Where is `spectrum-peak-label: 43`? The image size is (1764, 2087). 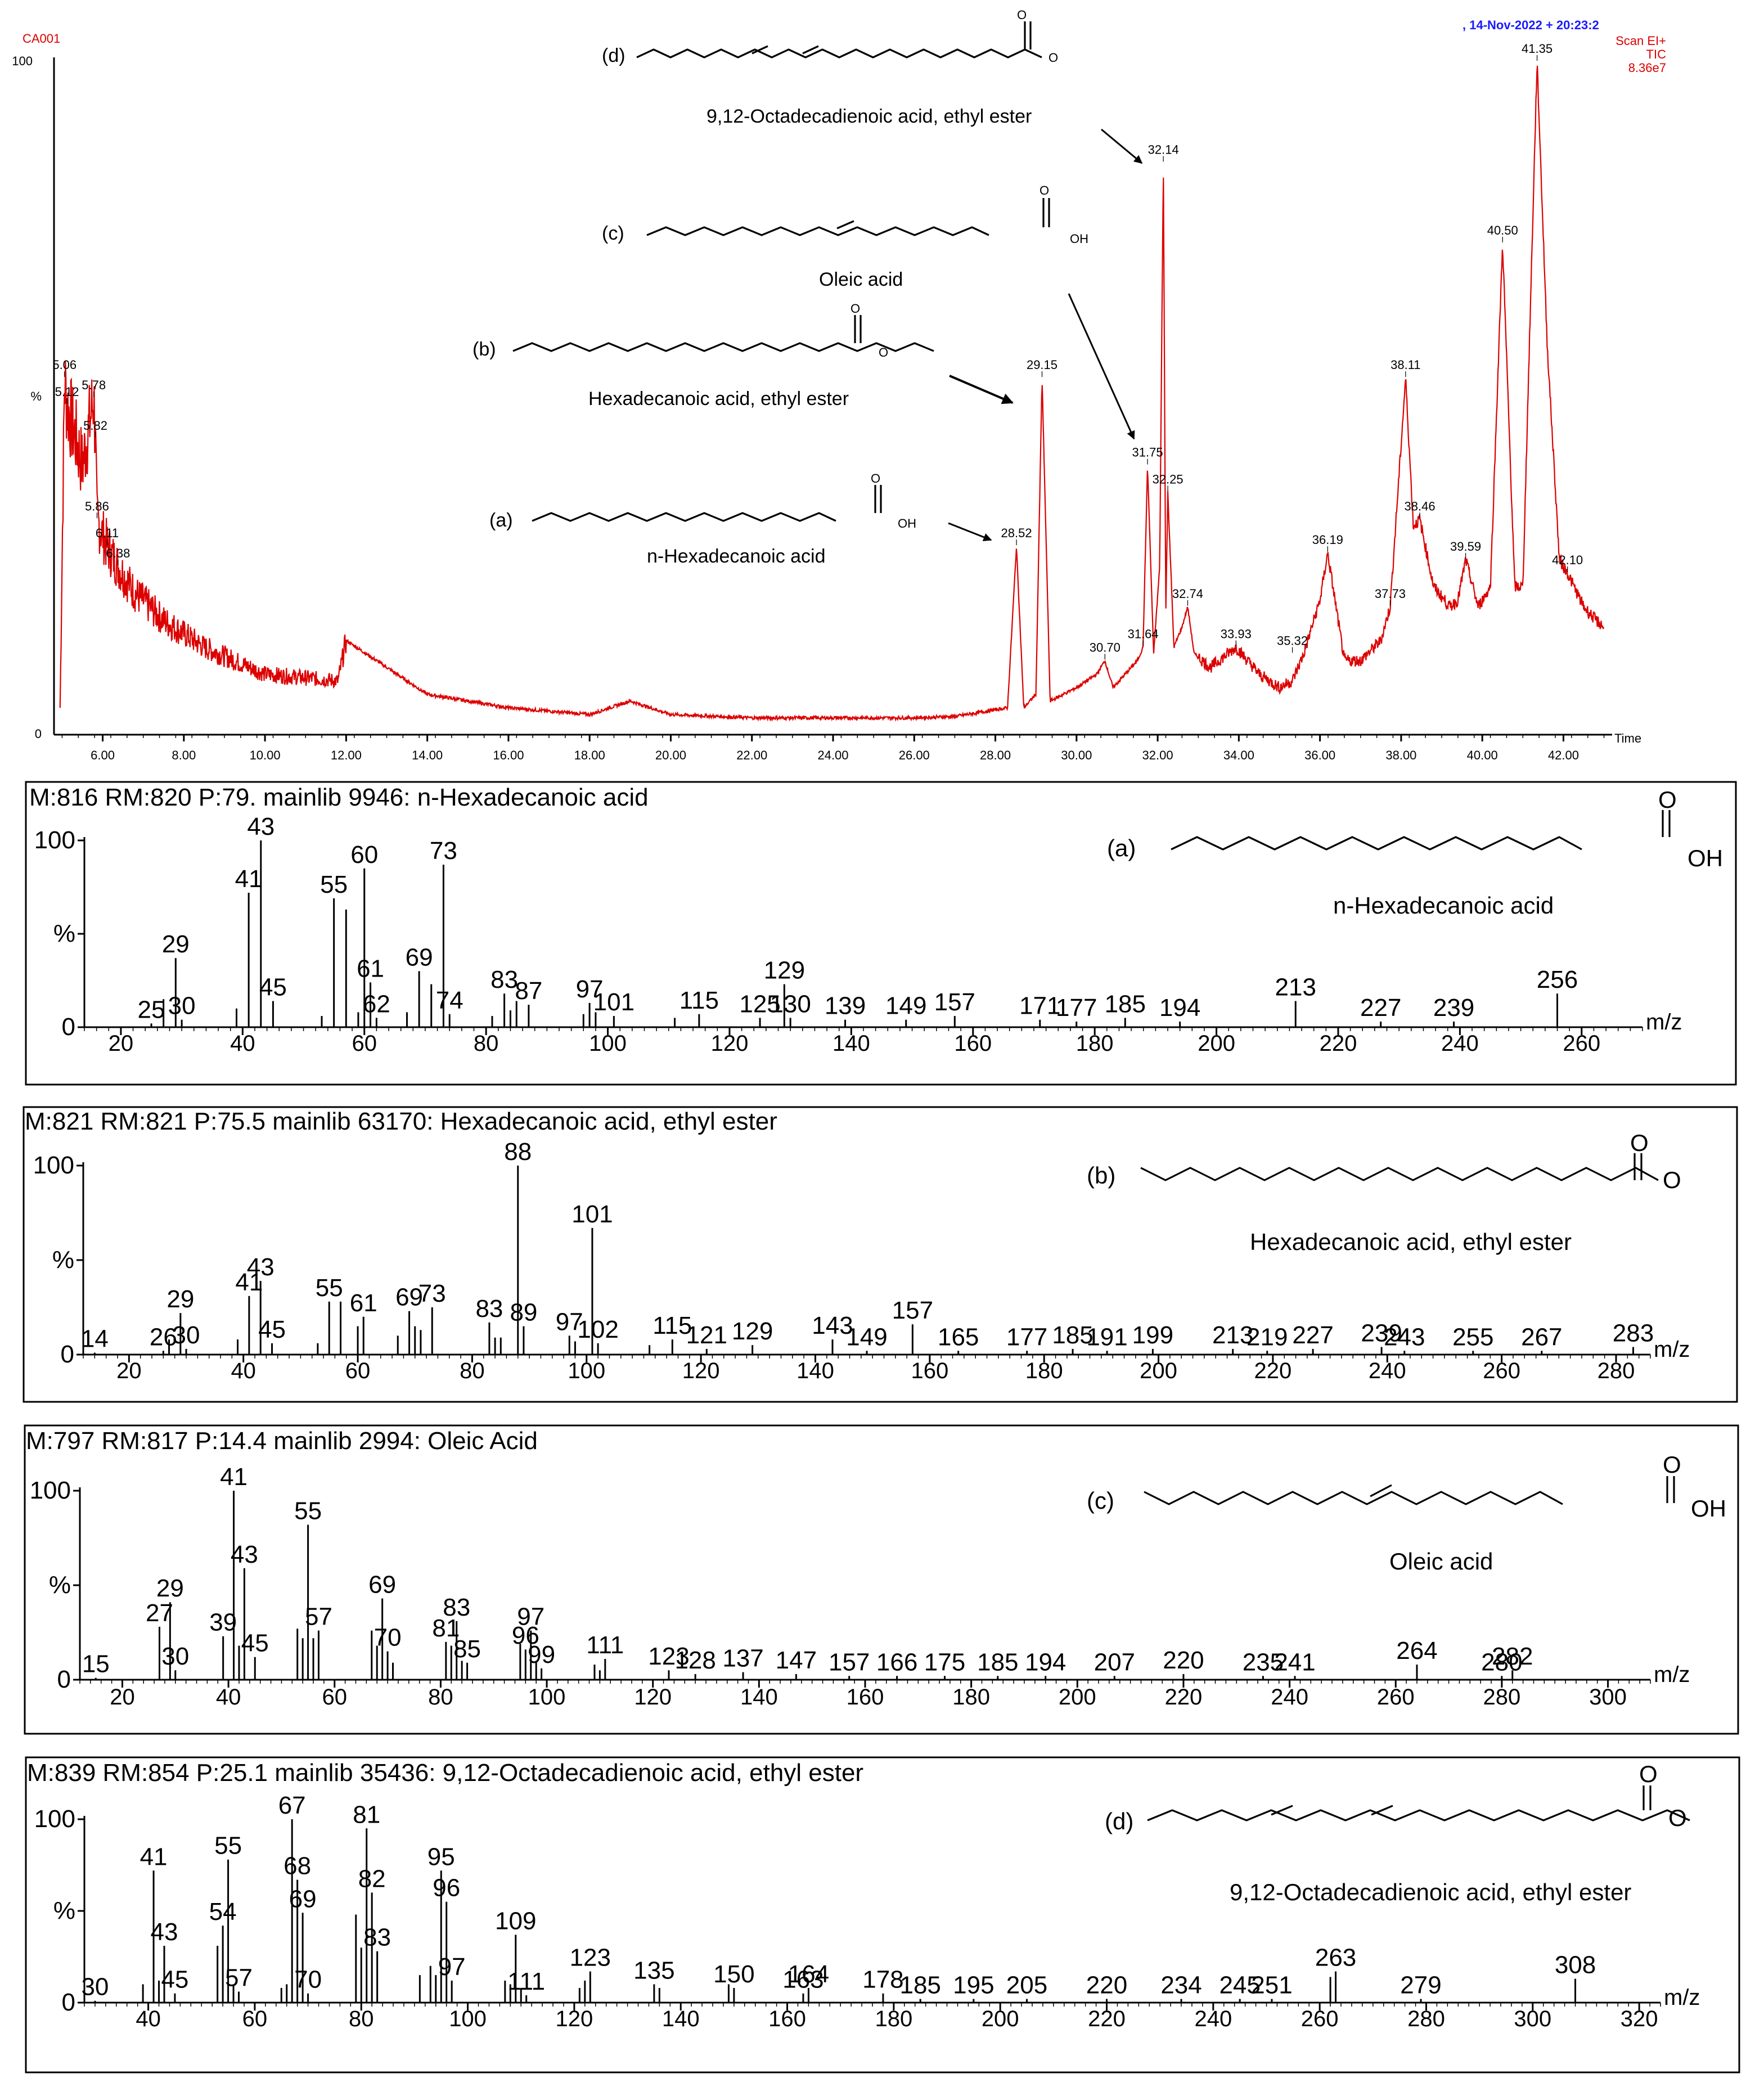
spectrum-peak-label: 43 is located at coordinates (244, 1554).